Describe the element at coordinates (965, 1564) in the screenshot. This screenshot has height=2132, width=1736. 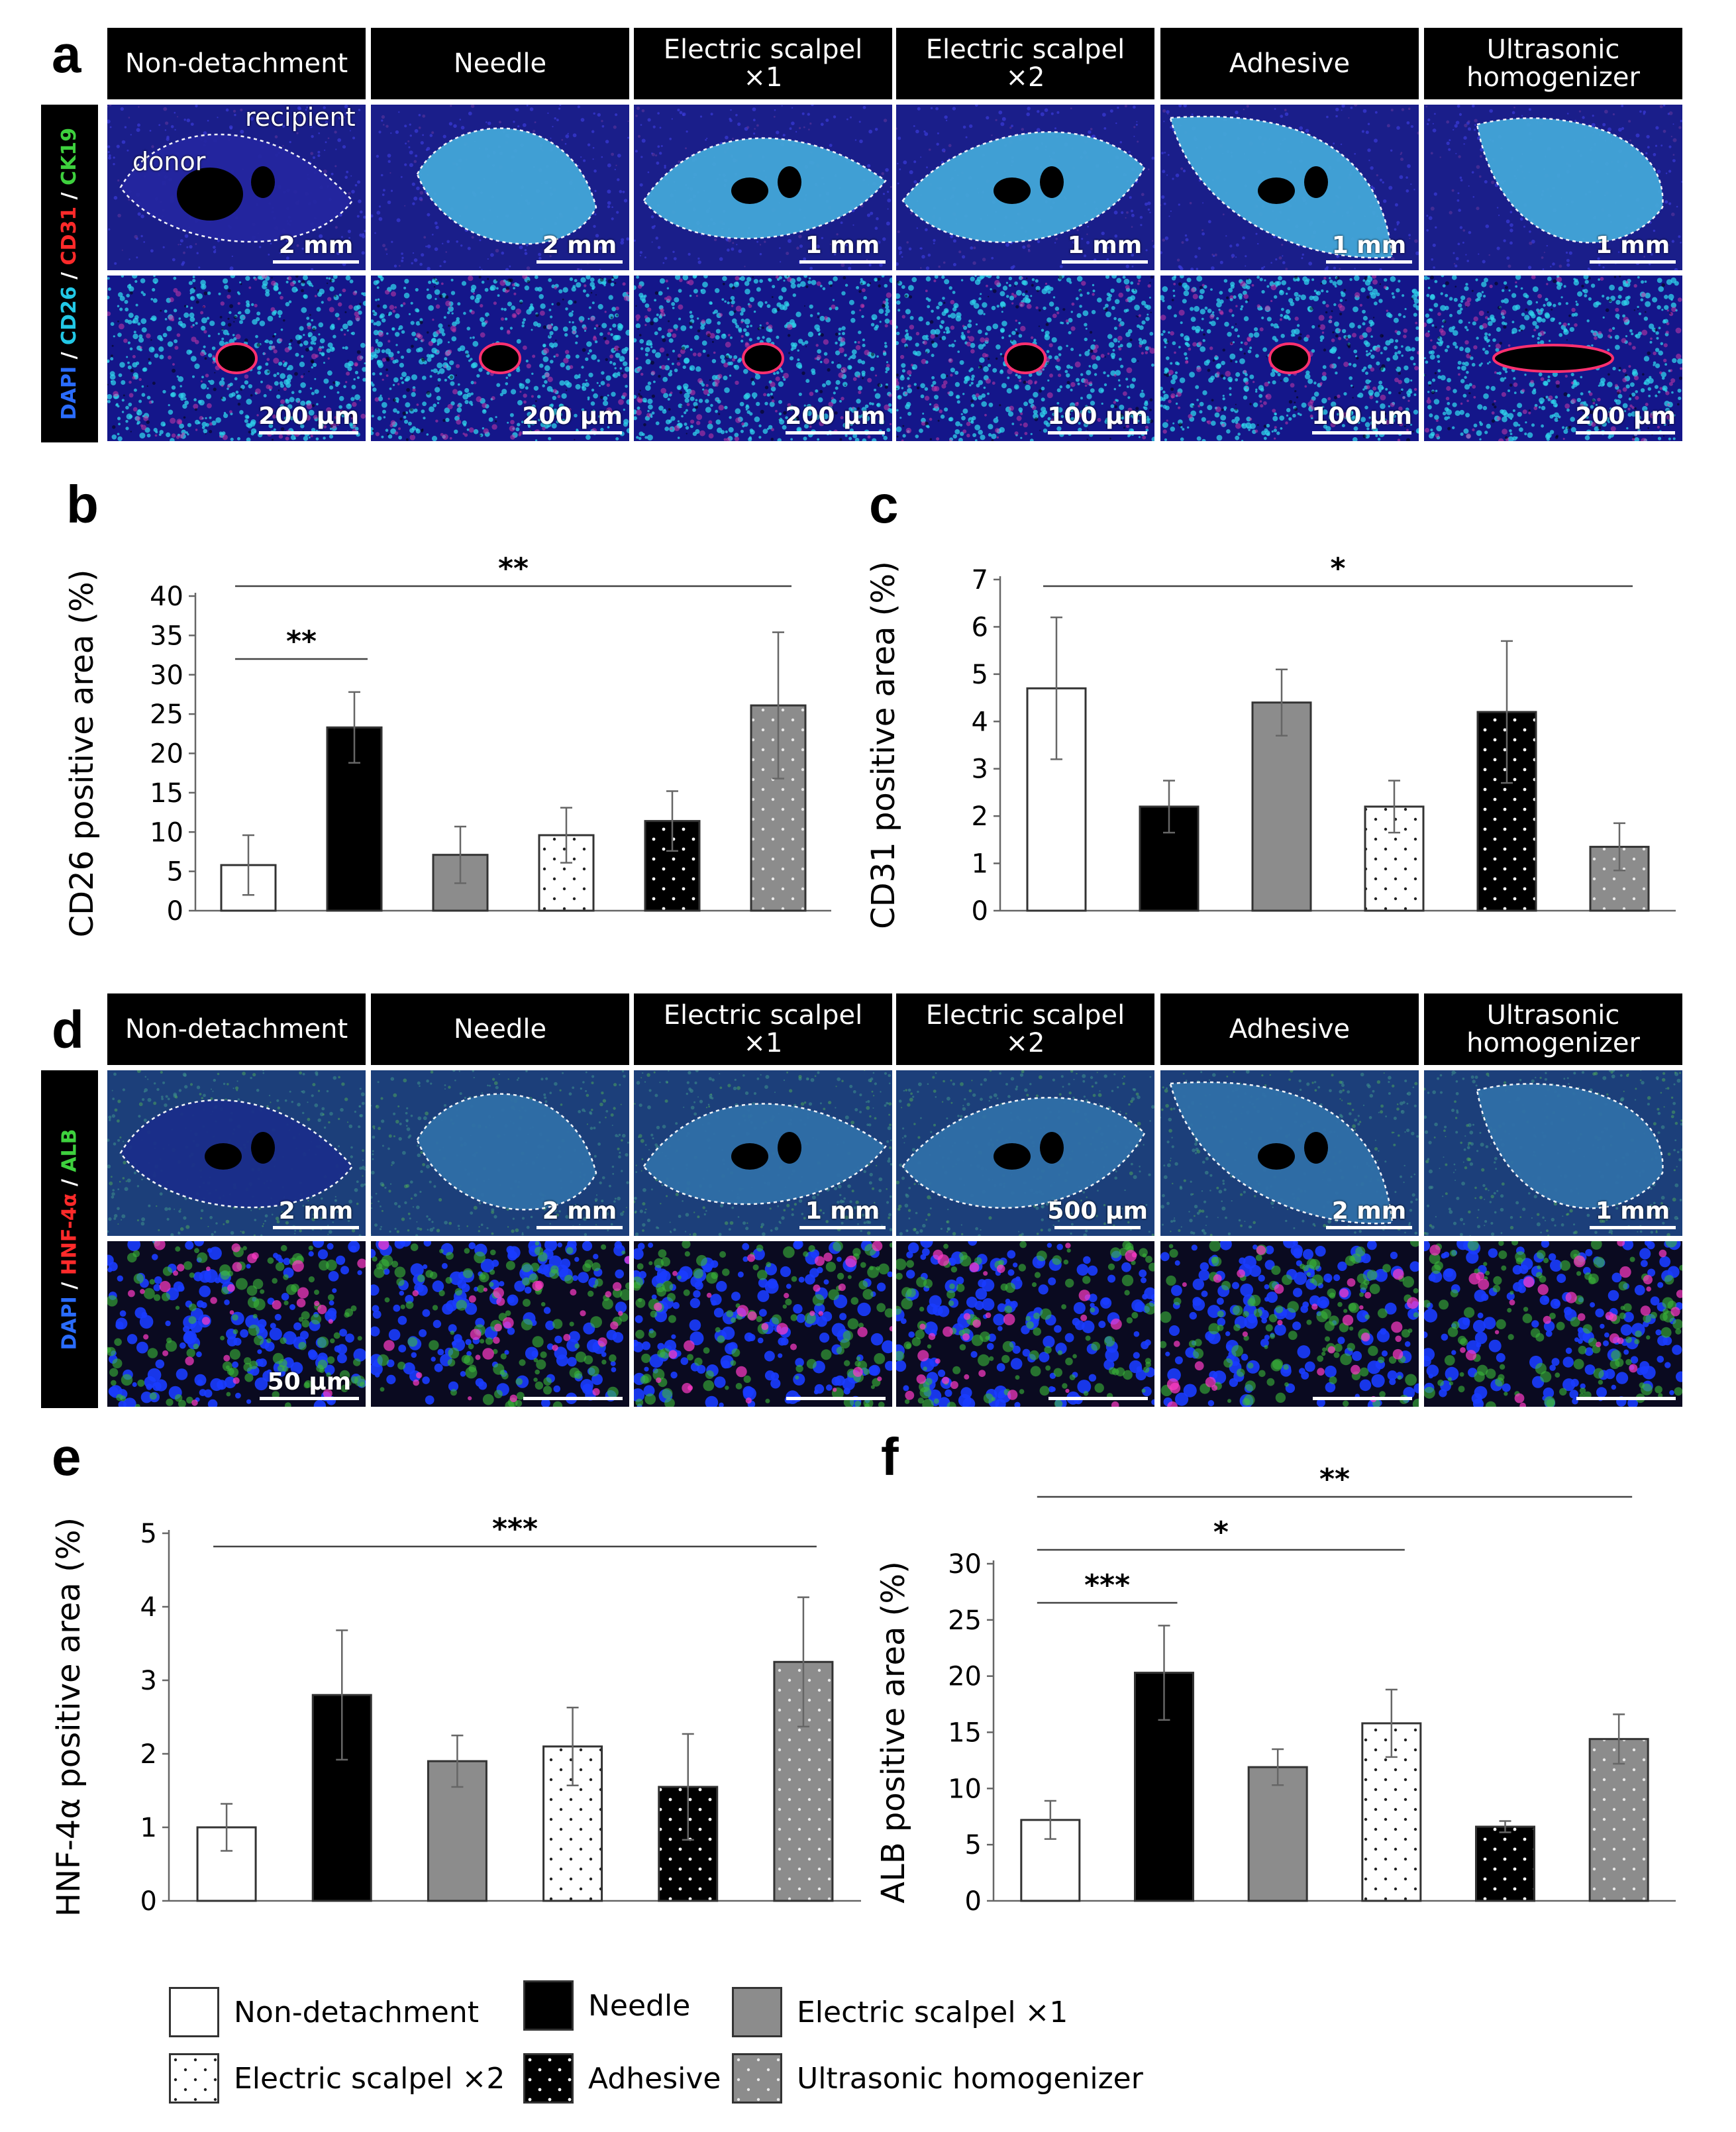
I see `y-tick-label: 30` at that location.